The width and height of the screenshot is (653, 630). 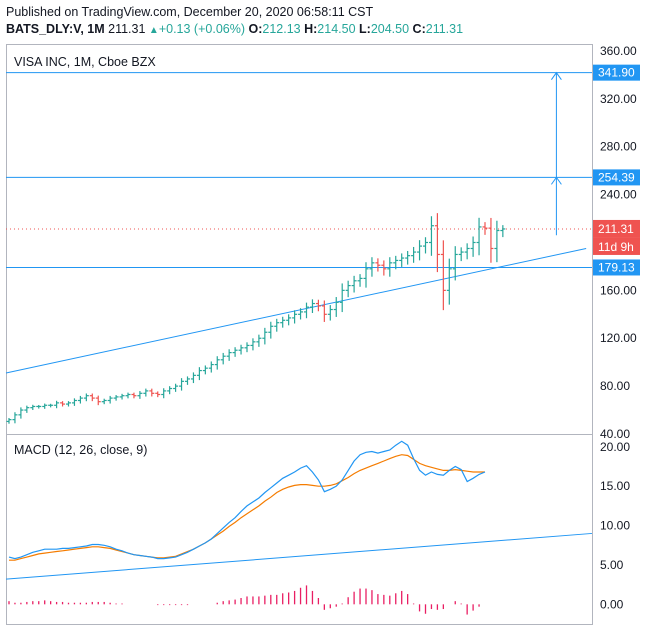 I want to click on countdown-label: 11d 9h, so click(x=616, y=247).